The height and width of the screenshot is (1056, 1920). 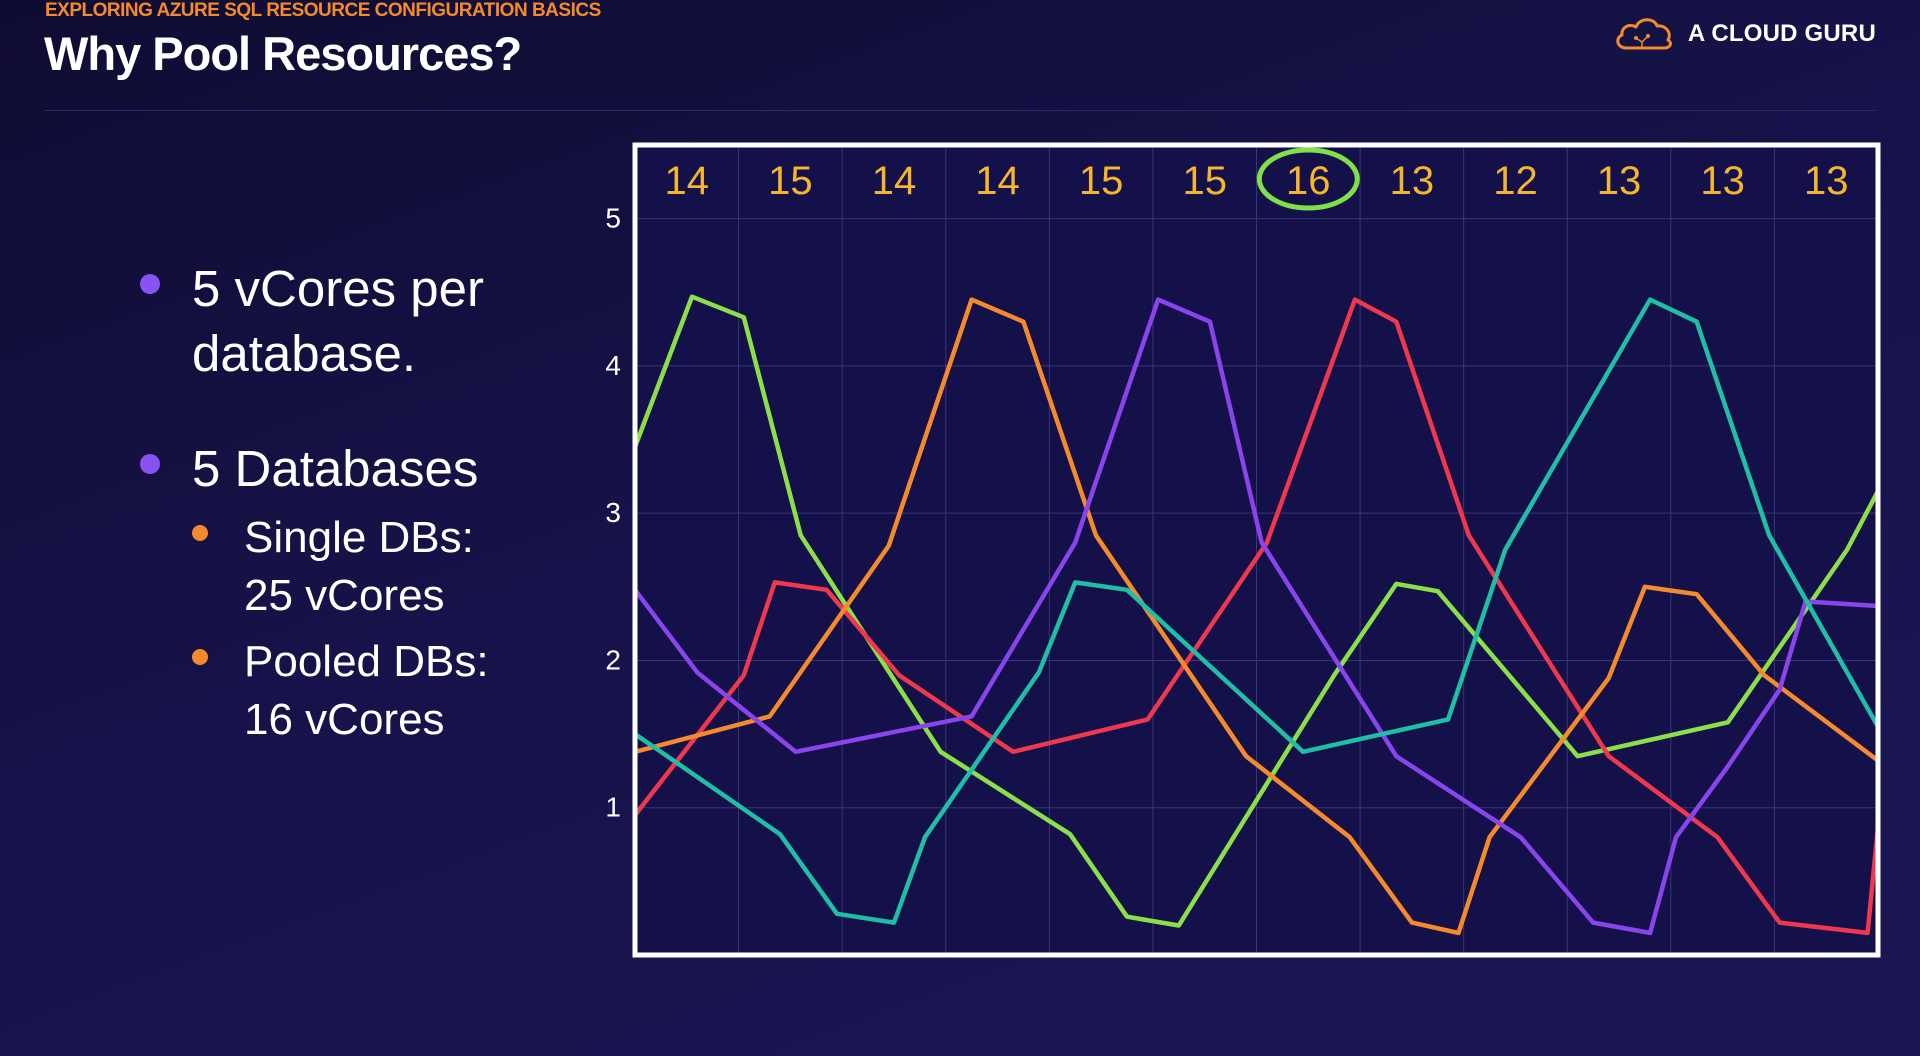 I want to click on y-tick-label: 5, so click(x=613, y=218).